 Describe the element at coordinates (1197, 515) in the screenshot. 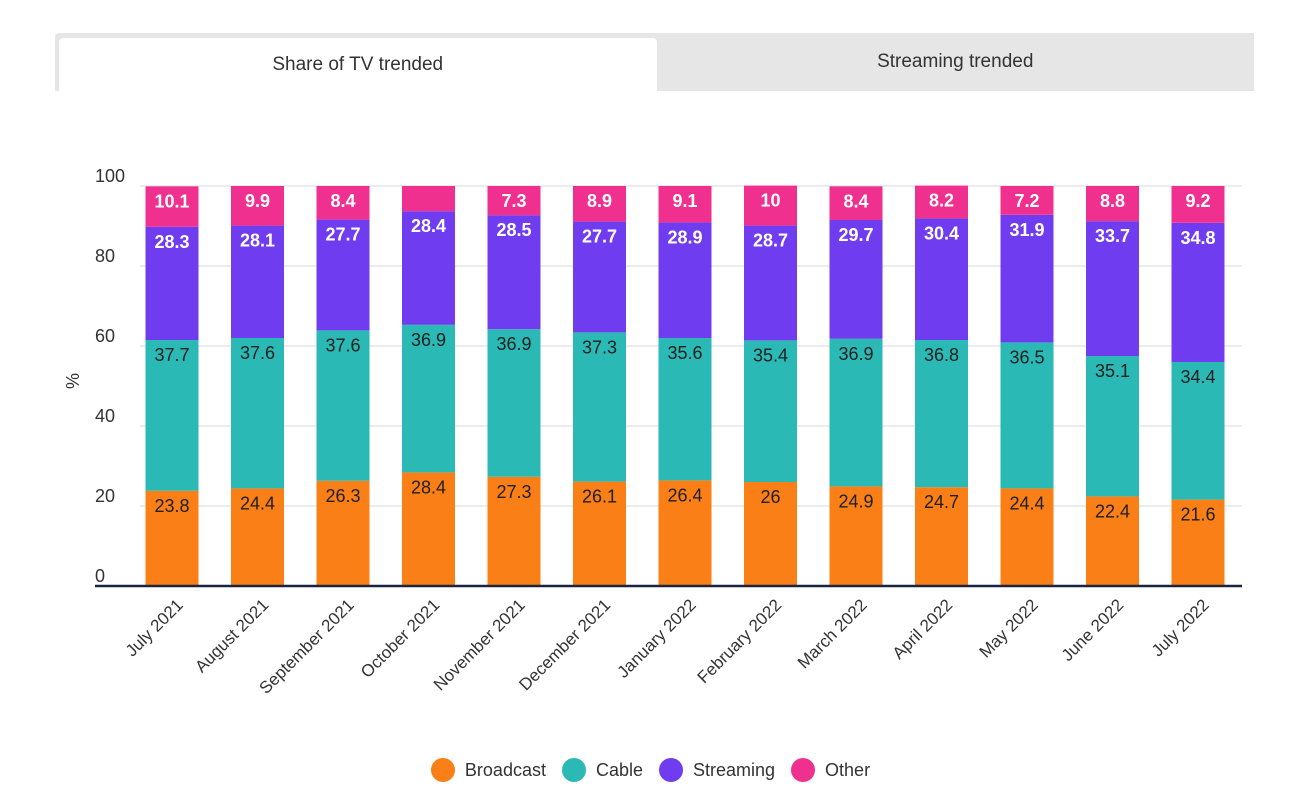

I see `data-label-broadcast: 21.6` at that location.